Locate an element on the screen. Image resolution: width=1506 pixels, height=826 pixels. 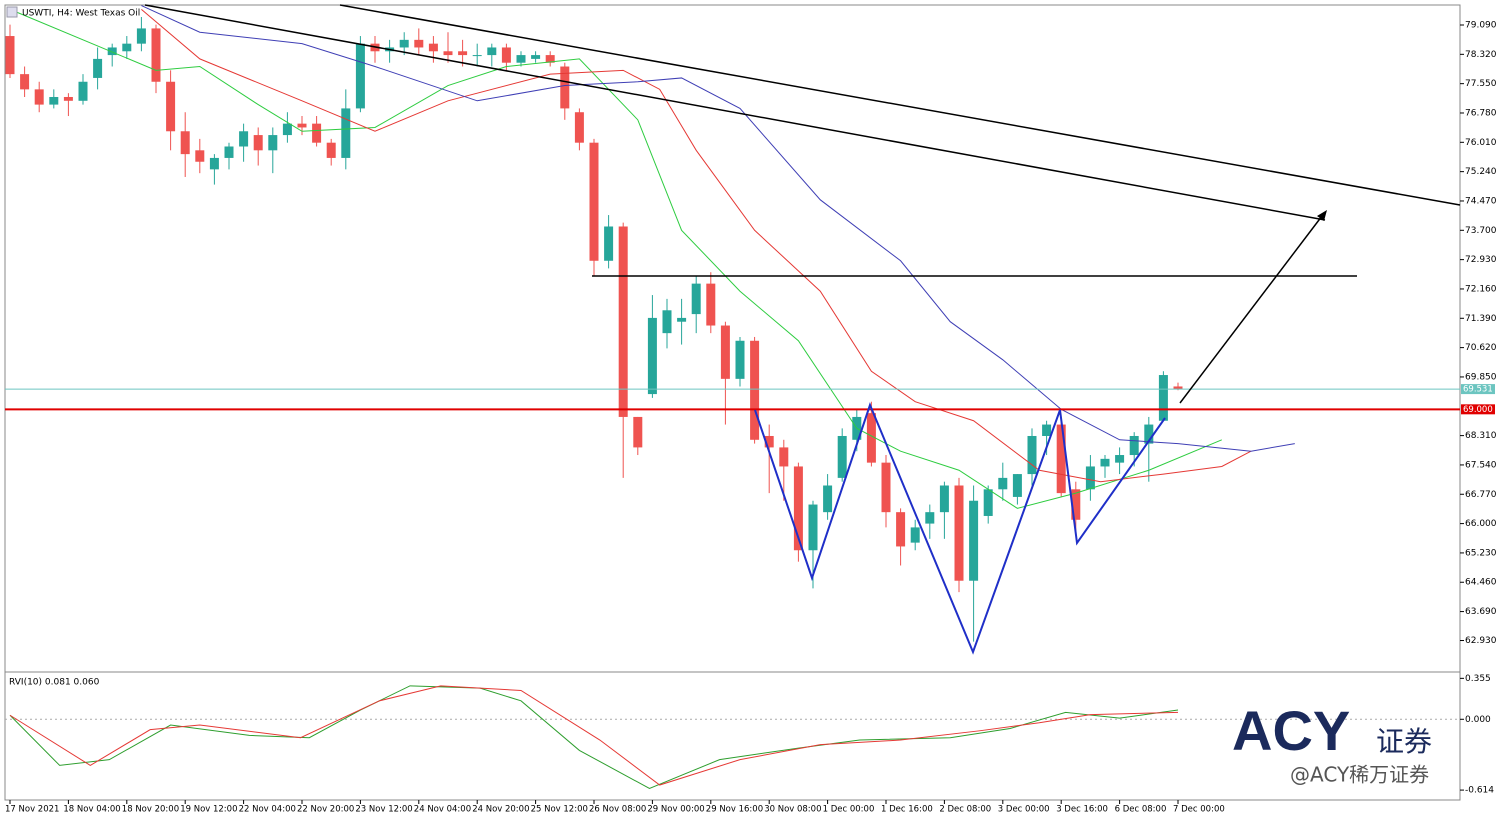
y-tick-label: 72.930 is located at coordinates (1481, 260).